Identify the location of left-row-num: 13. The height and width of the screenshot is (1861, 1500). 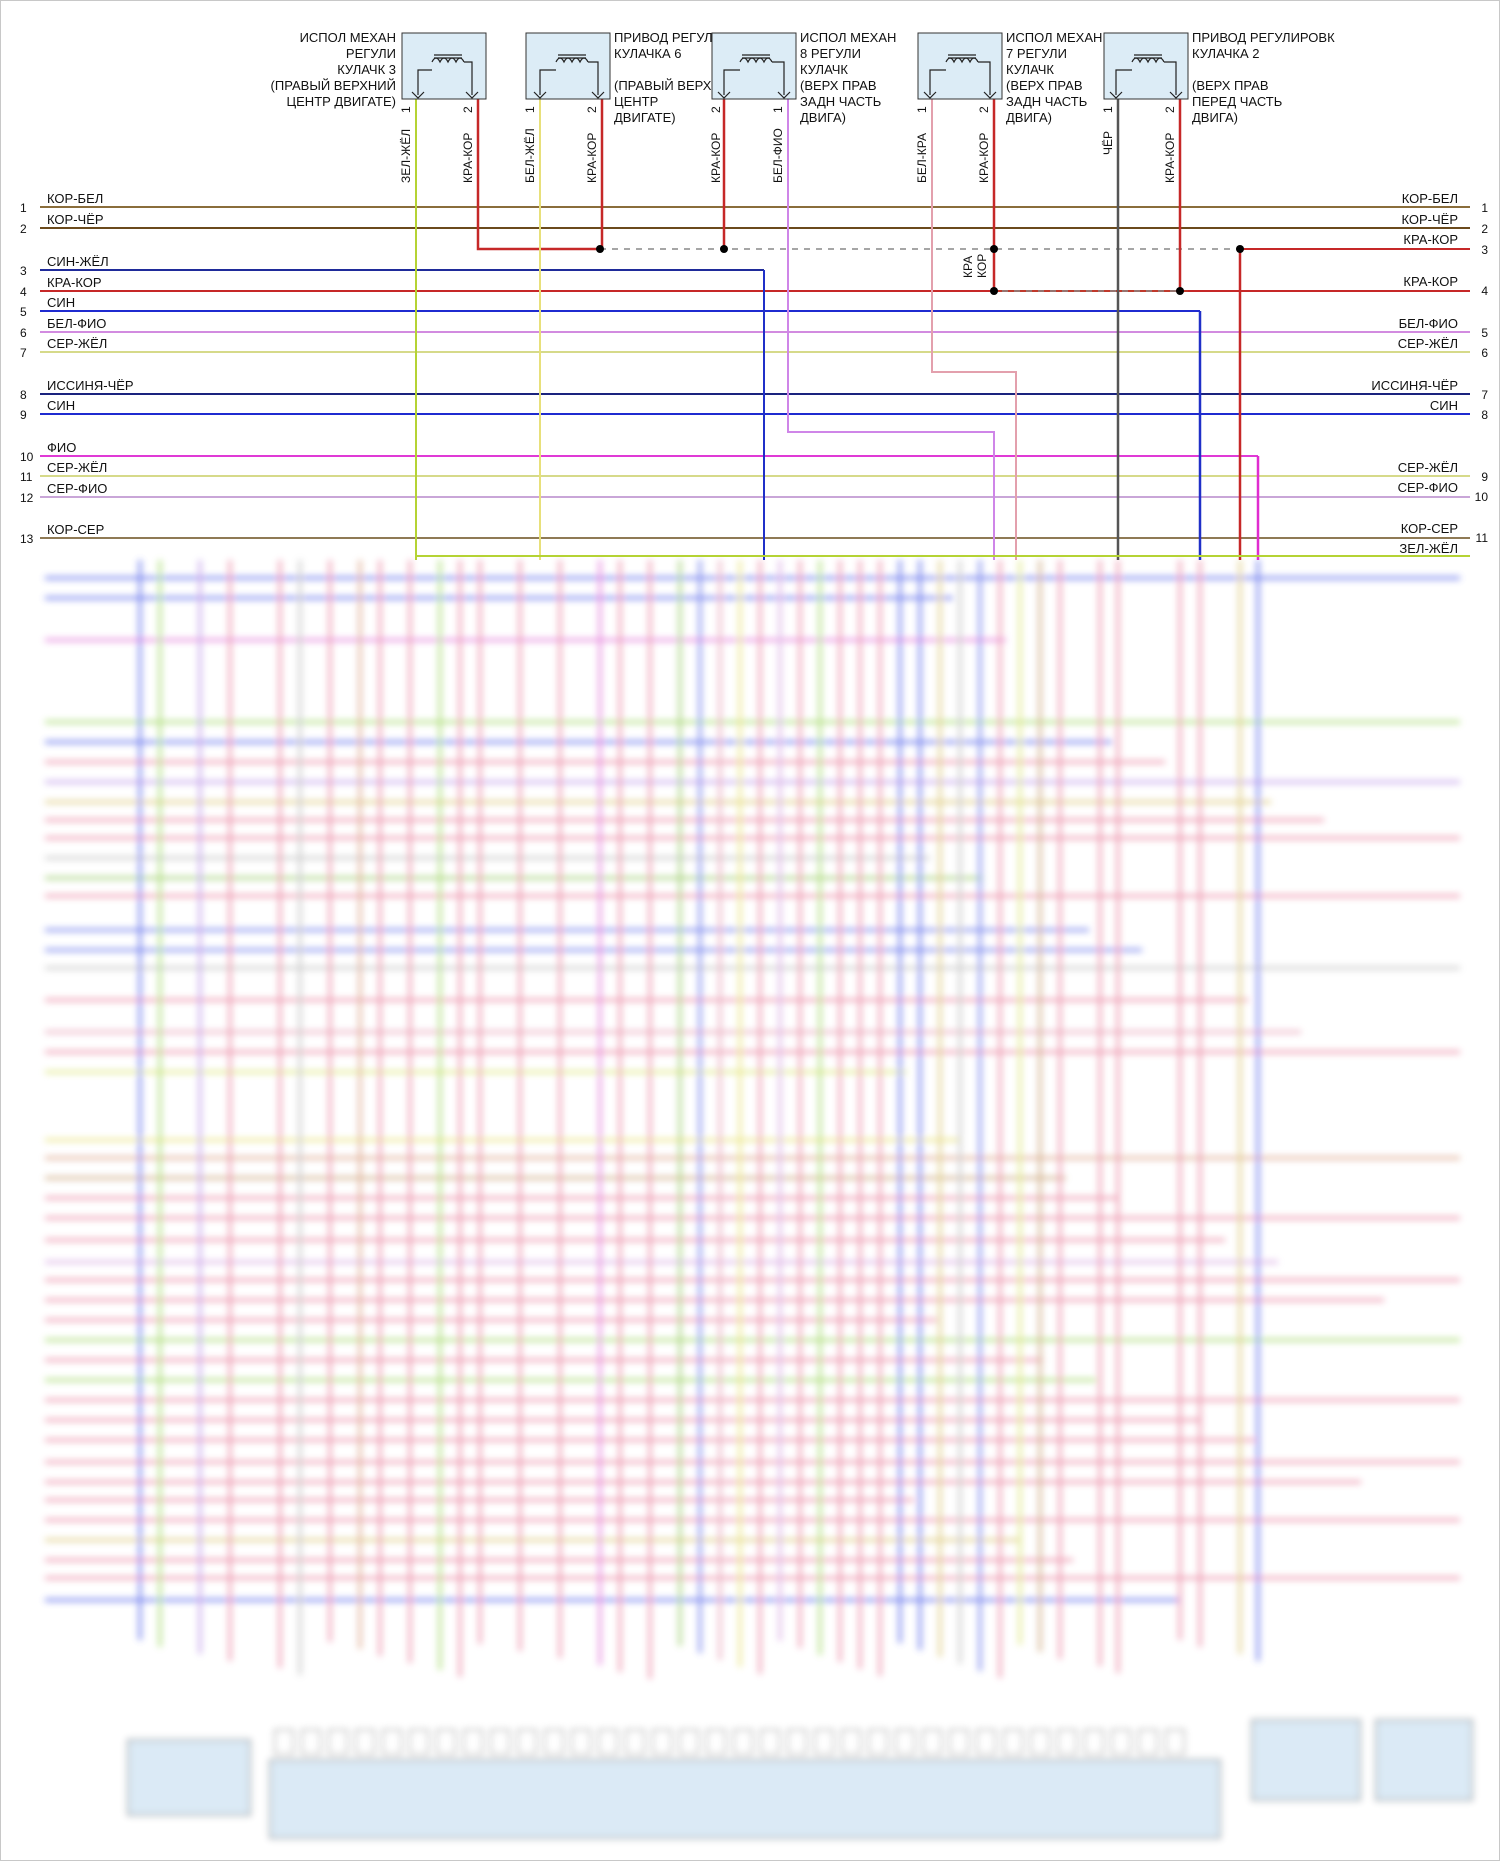
(27, 539).